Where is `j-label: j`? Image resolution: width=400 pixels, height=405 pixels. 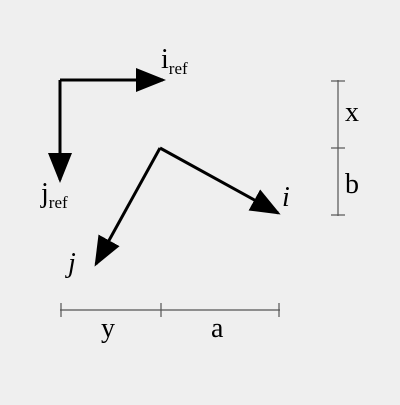
j-label: j is located at coordinates (70, 263).